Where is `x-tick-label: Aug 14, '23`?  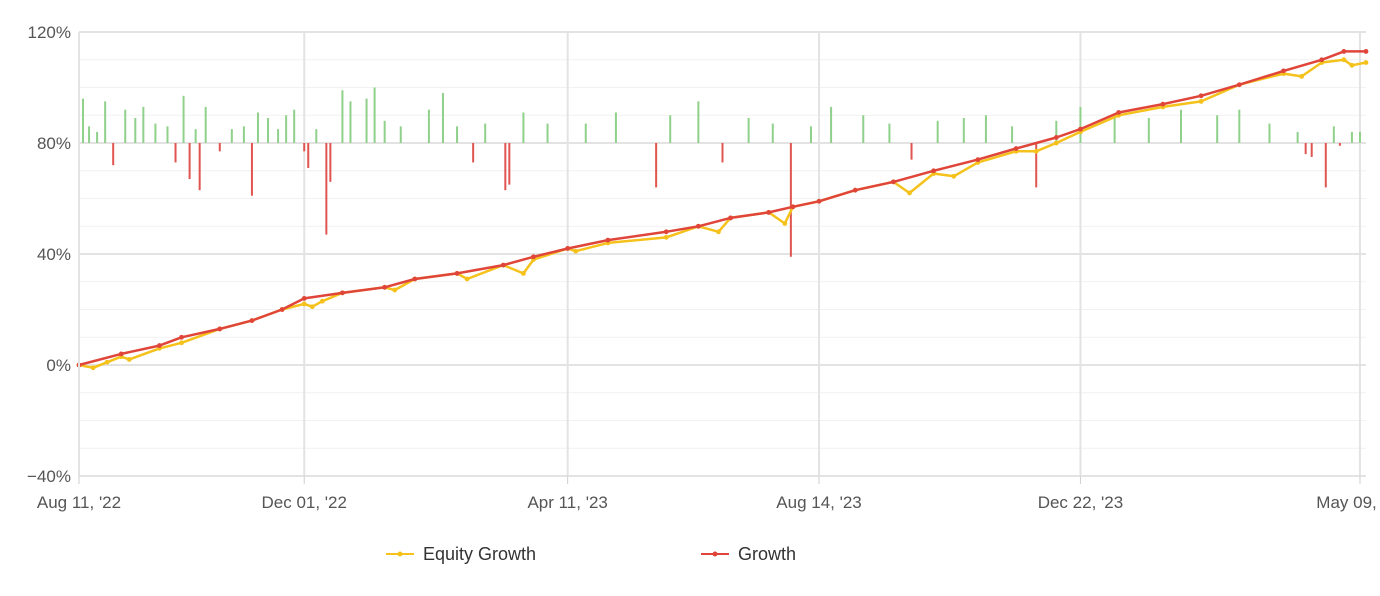 x-tick-label: Aug 14, '23 is located at coordinates (818, 502).